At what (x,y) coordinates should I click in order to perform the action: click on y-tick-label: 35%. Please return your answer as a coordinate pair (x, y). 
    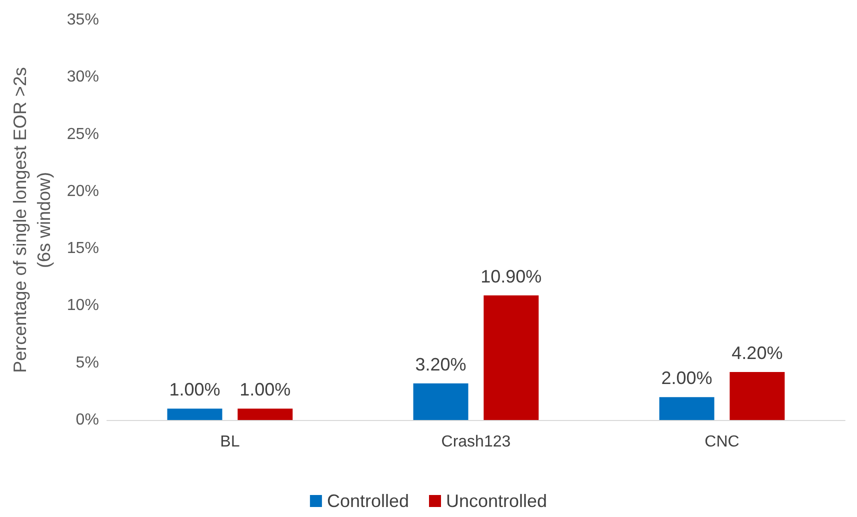
    Looking at the image, I should click on (82, 20).